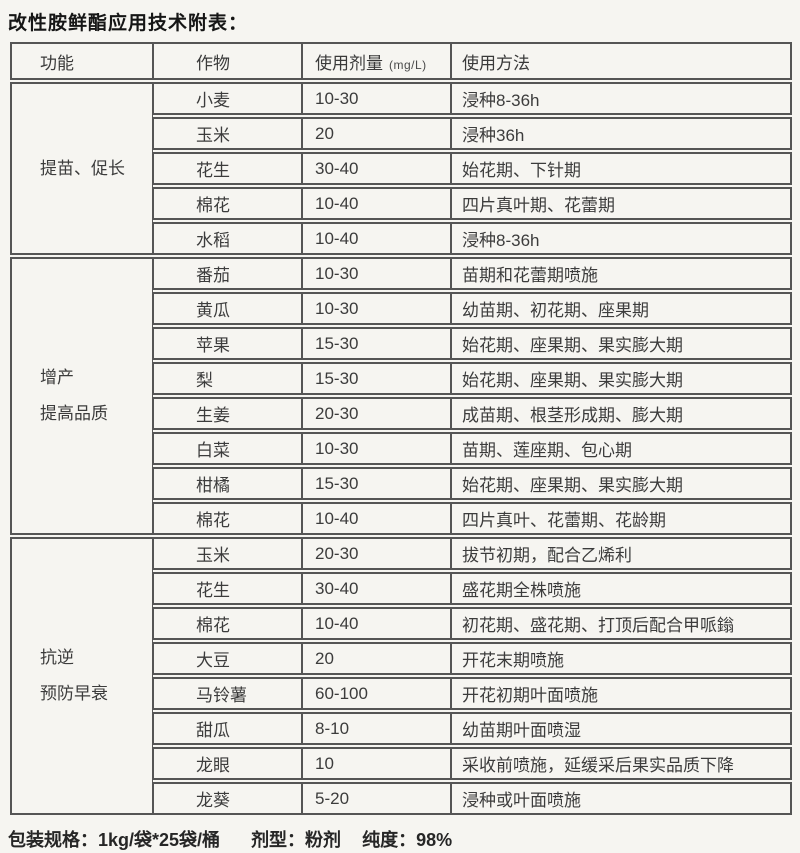  I want to click on method-cell: 开花初期叶面喷施, so click(621, 693).